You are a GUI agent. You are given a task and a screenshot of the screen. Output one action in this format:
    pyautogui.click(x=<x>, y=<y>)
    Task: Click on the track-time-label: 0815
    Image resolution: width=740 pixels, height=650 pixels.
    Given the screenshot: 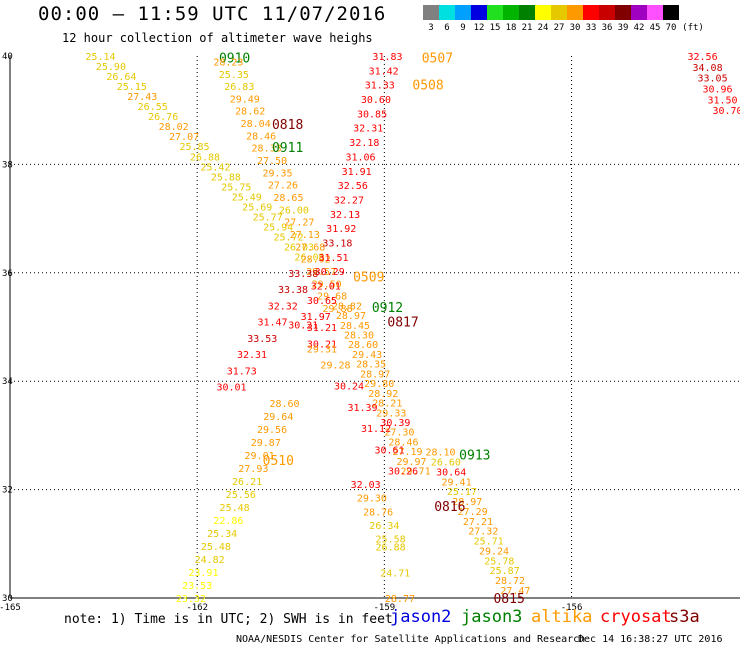 What is the action you would take?
    pyautogui.click(x=508, y=599)
    